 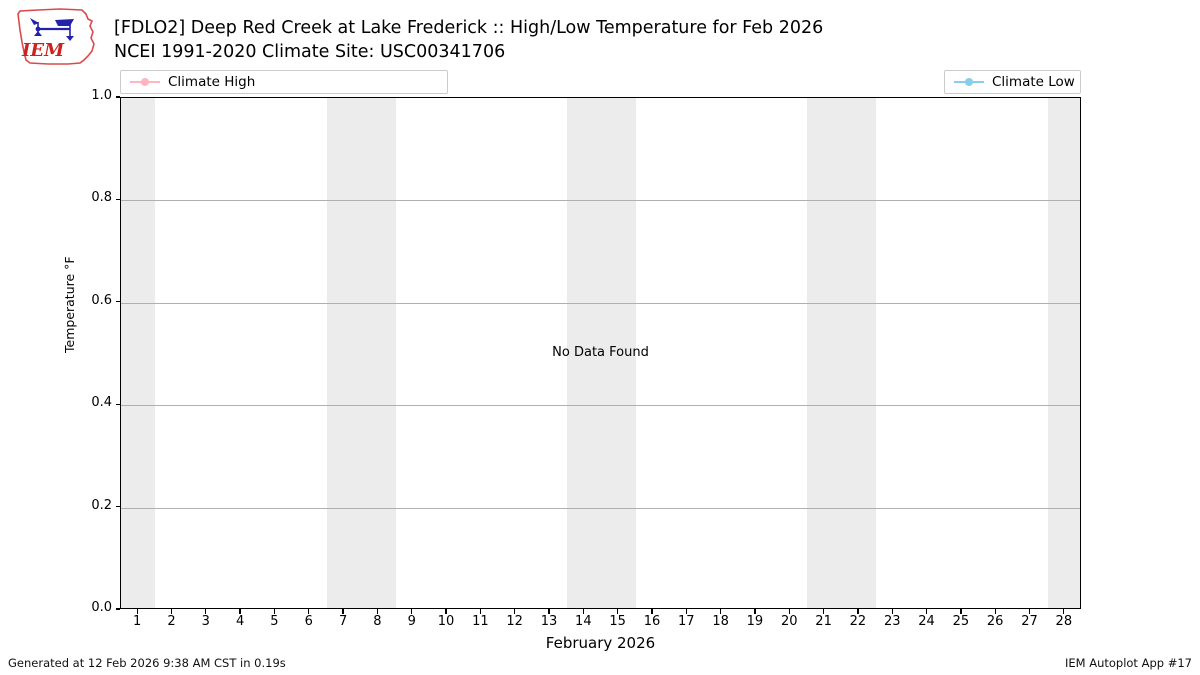 What do you see at coordinates (583, 621) in the screenshot?
I see `x-tick-label: 14` at bounding box center [583, 621].